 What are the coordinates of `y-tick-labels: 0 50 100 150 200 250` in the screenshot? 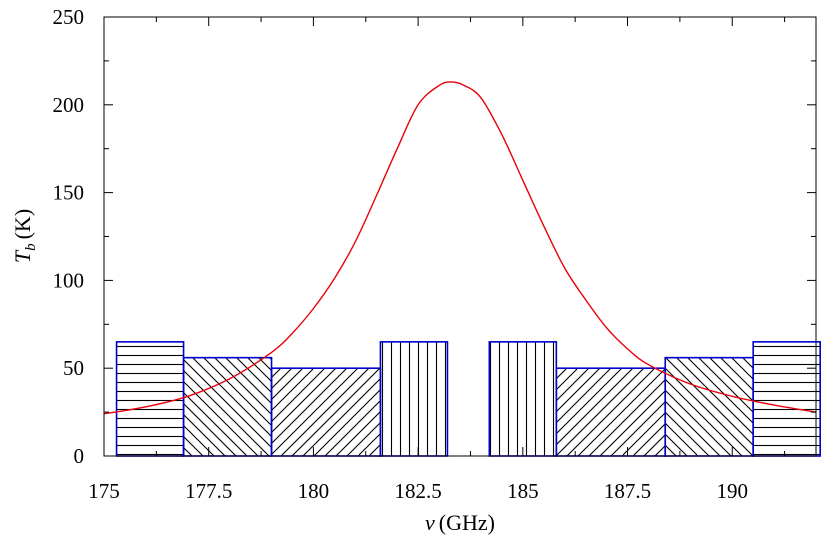 It's located at (69, 236).